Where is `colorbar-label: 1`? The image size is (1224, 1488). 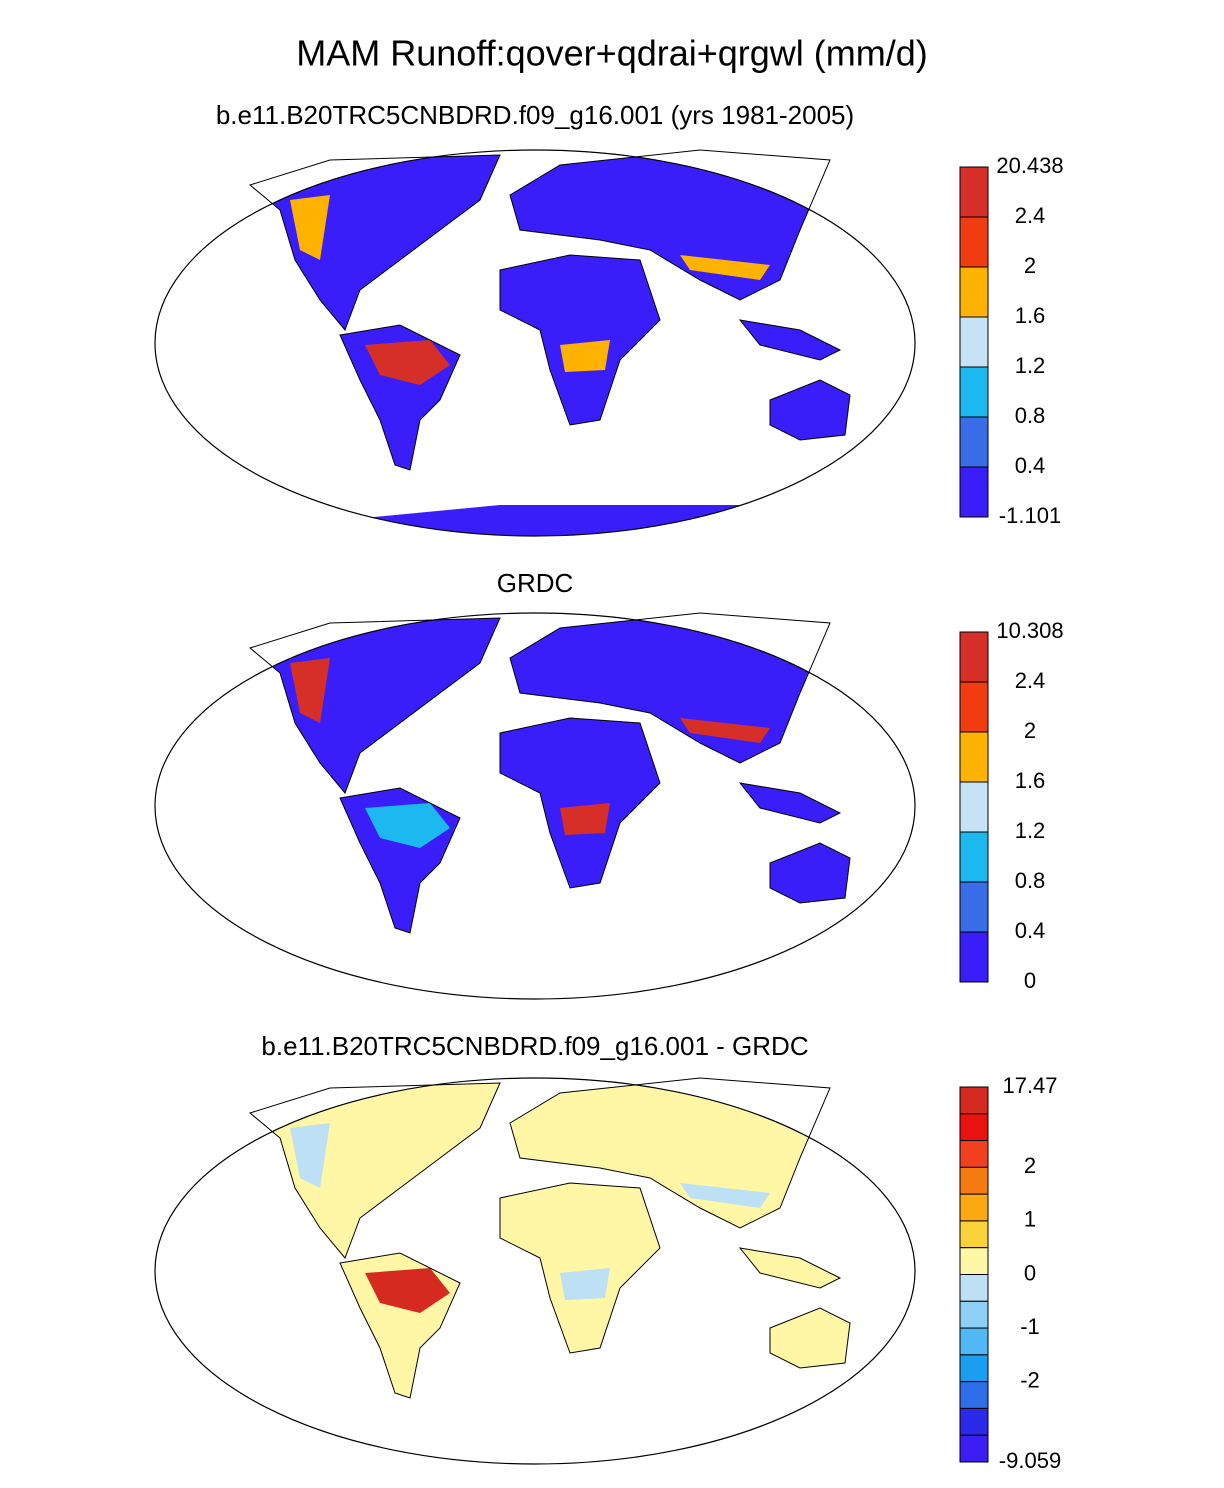
colorbar-label: 1 is located at coordinates (1030, 1219).